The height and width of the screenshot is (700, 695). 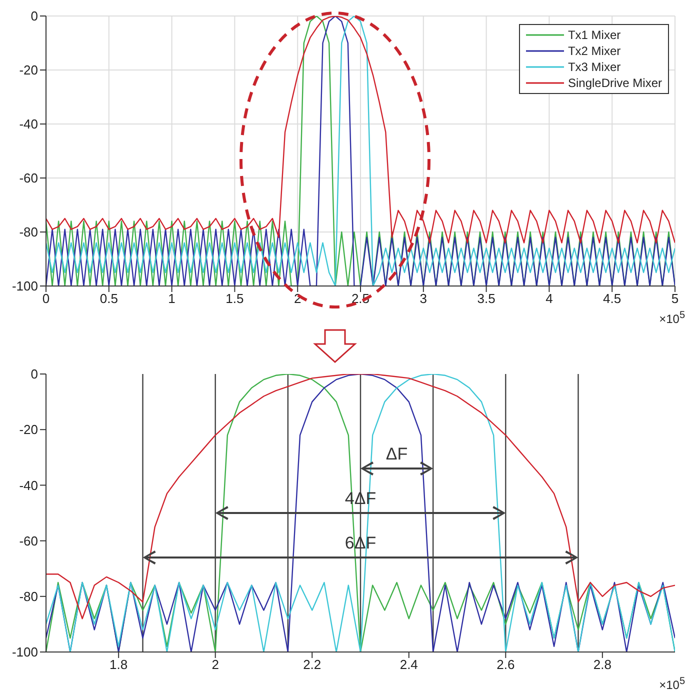 What do you see at coordinates (505, 664) in the screenshot?
I see `x-tick-label: 2.6` at bounding box center [505, 664].